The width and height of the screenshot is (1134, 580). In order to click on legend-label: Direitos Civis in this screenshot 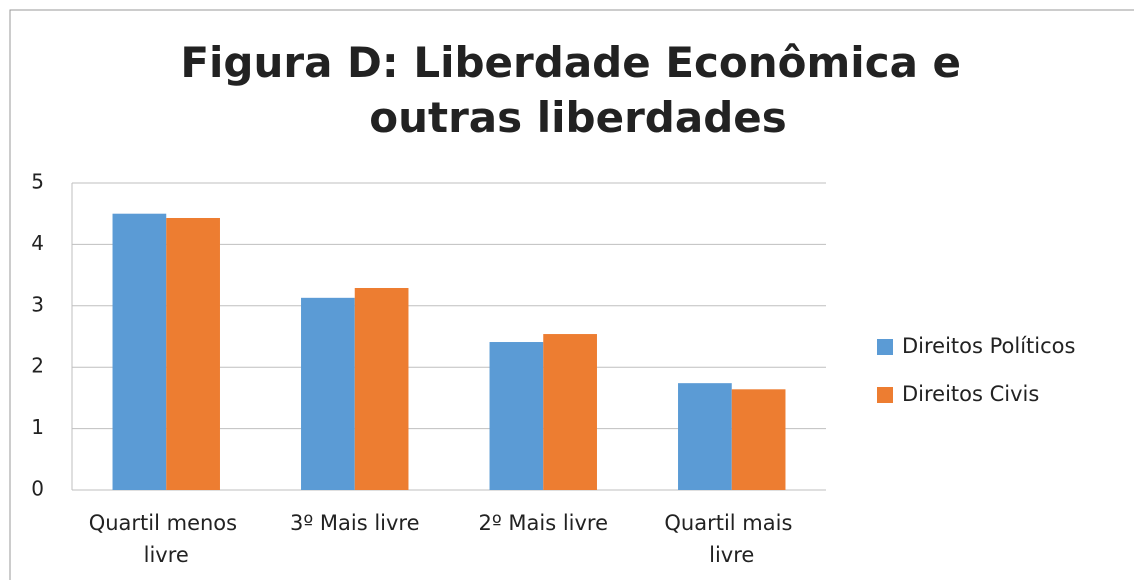, I will do `click(970, 394)`.